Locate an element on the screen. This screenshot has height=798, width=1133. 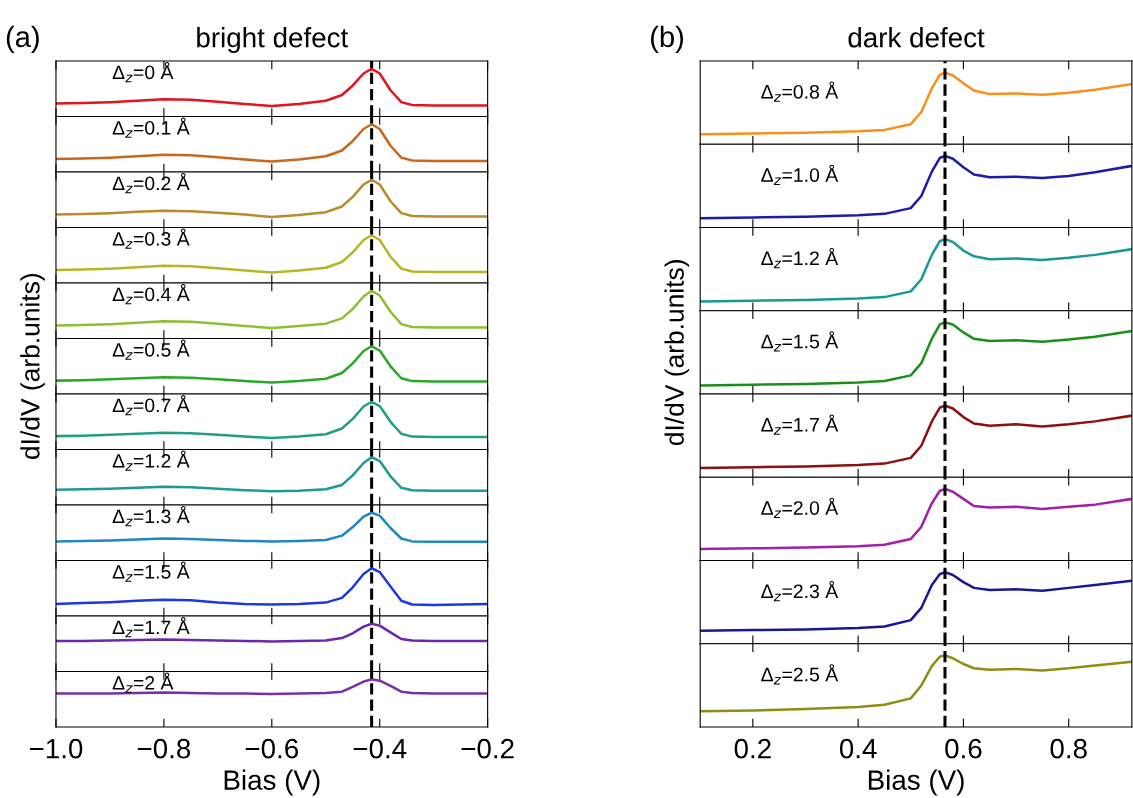
chart-title: (a) is located at coordinates (22, 39).